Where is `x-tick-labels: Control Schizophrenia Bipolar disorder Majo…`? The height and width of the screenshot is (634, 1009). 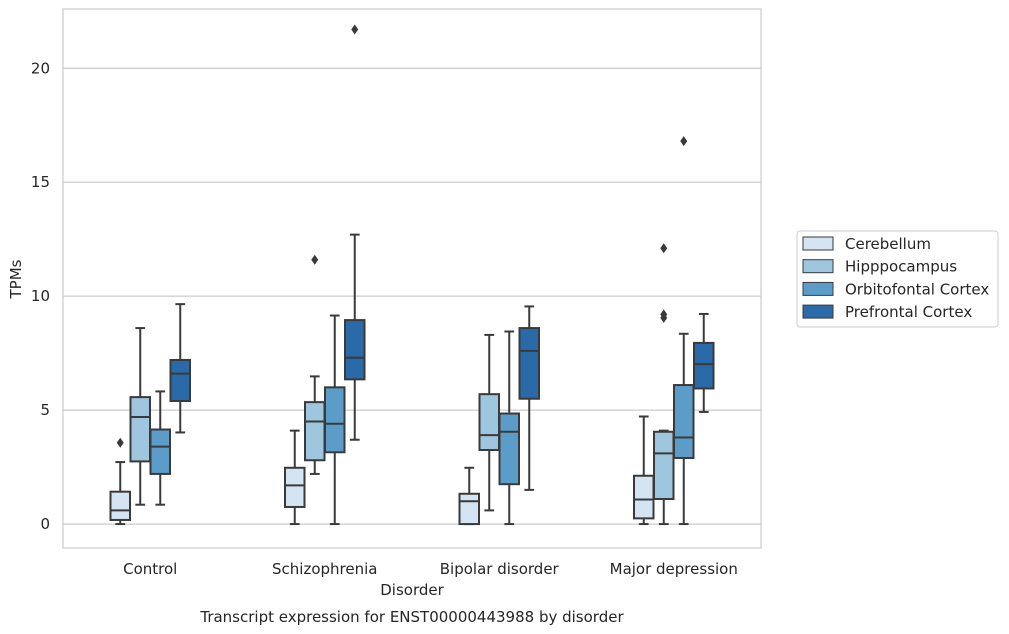
x-tick-labels: Control Schizophrenia Bipolar disorder Majo… is located at coordinates (430, 569).